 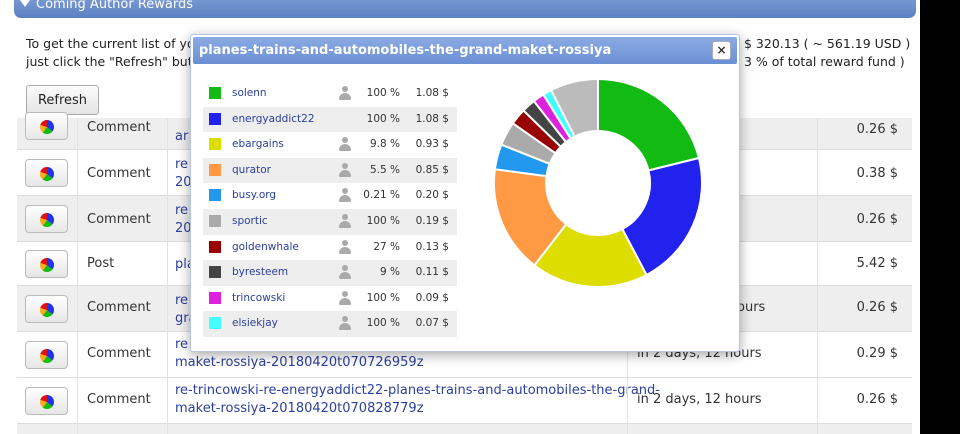 I want to click on voter-percent: 9.8 %, so click(x=384, y=144).